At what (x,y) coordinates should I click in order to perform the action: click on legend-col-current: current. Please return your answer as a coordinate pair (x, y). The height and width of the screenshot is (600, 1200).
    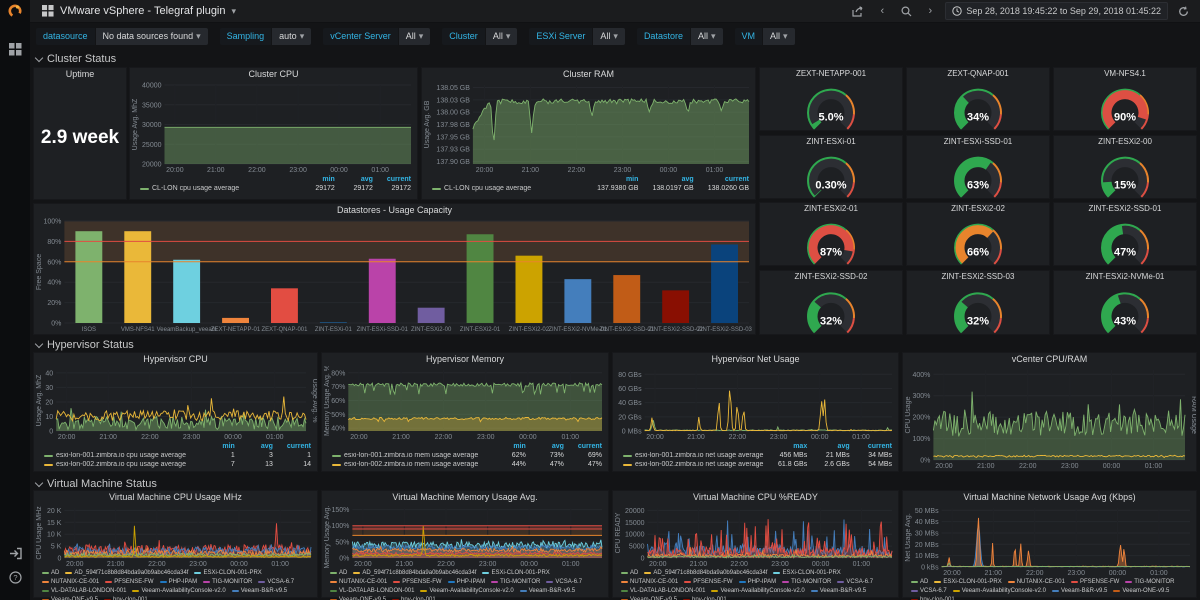
    Looking at the image, I should click on (298, 446).